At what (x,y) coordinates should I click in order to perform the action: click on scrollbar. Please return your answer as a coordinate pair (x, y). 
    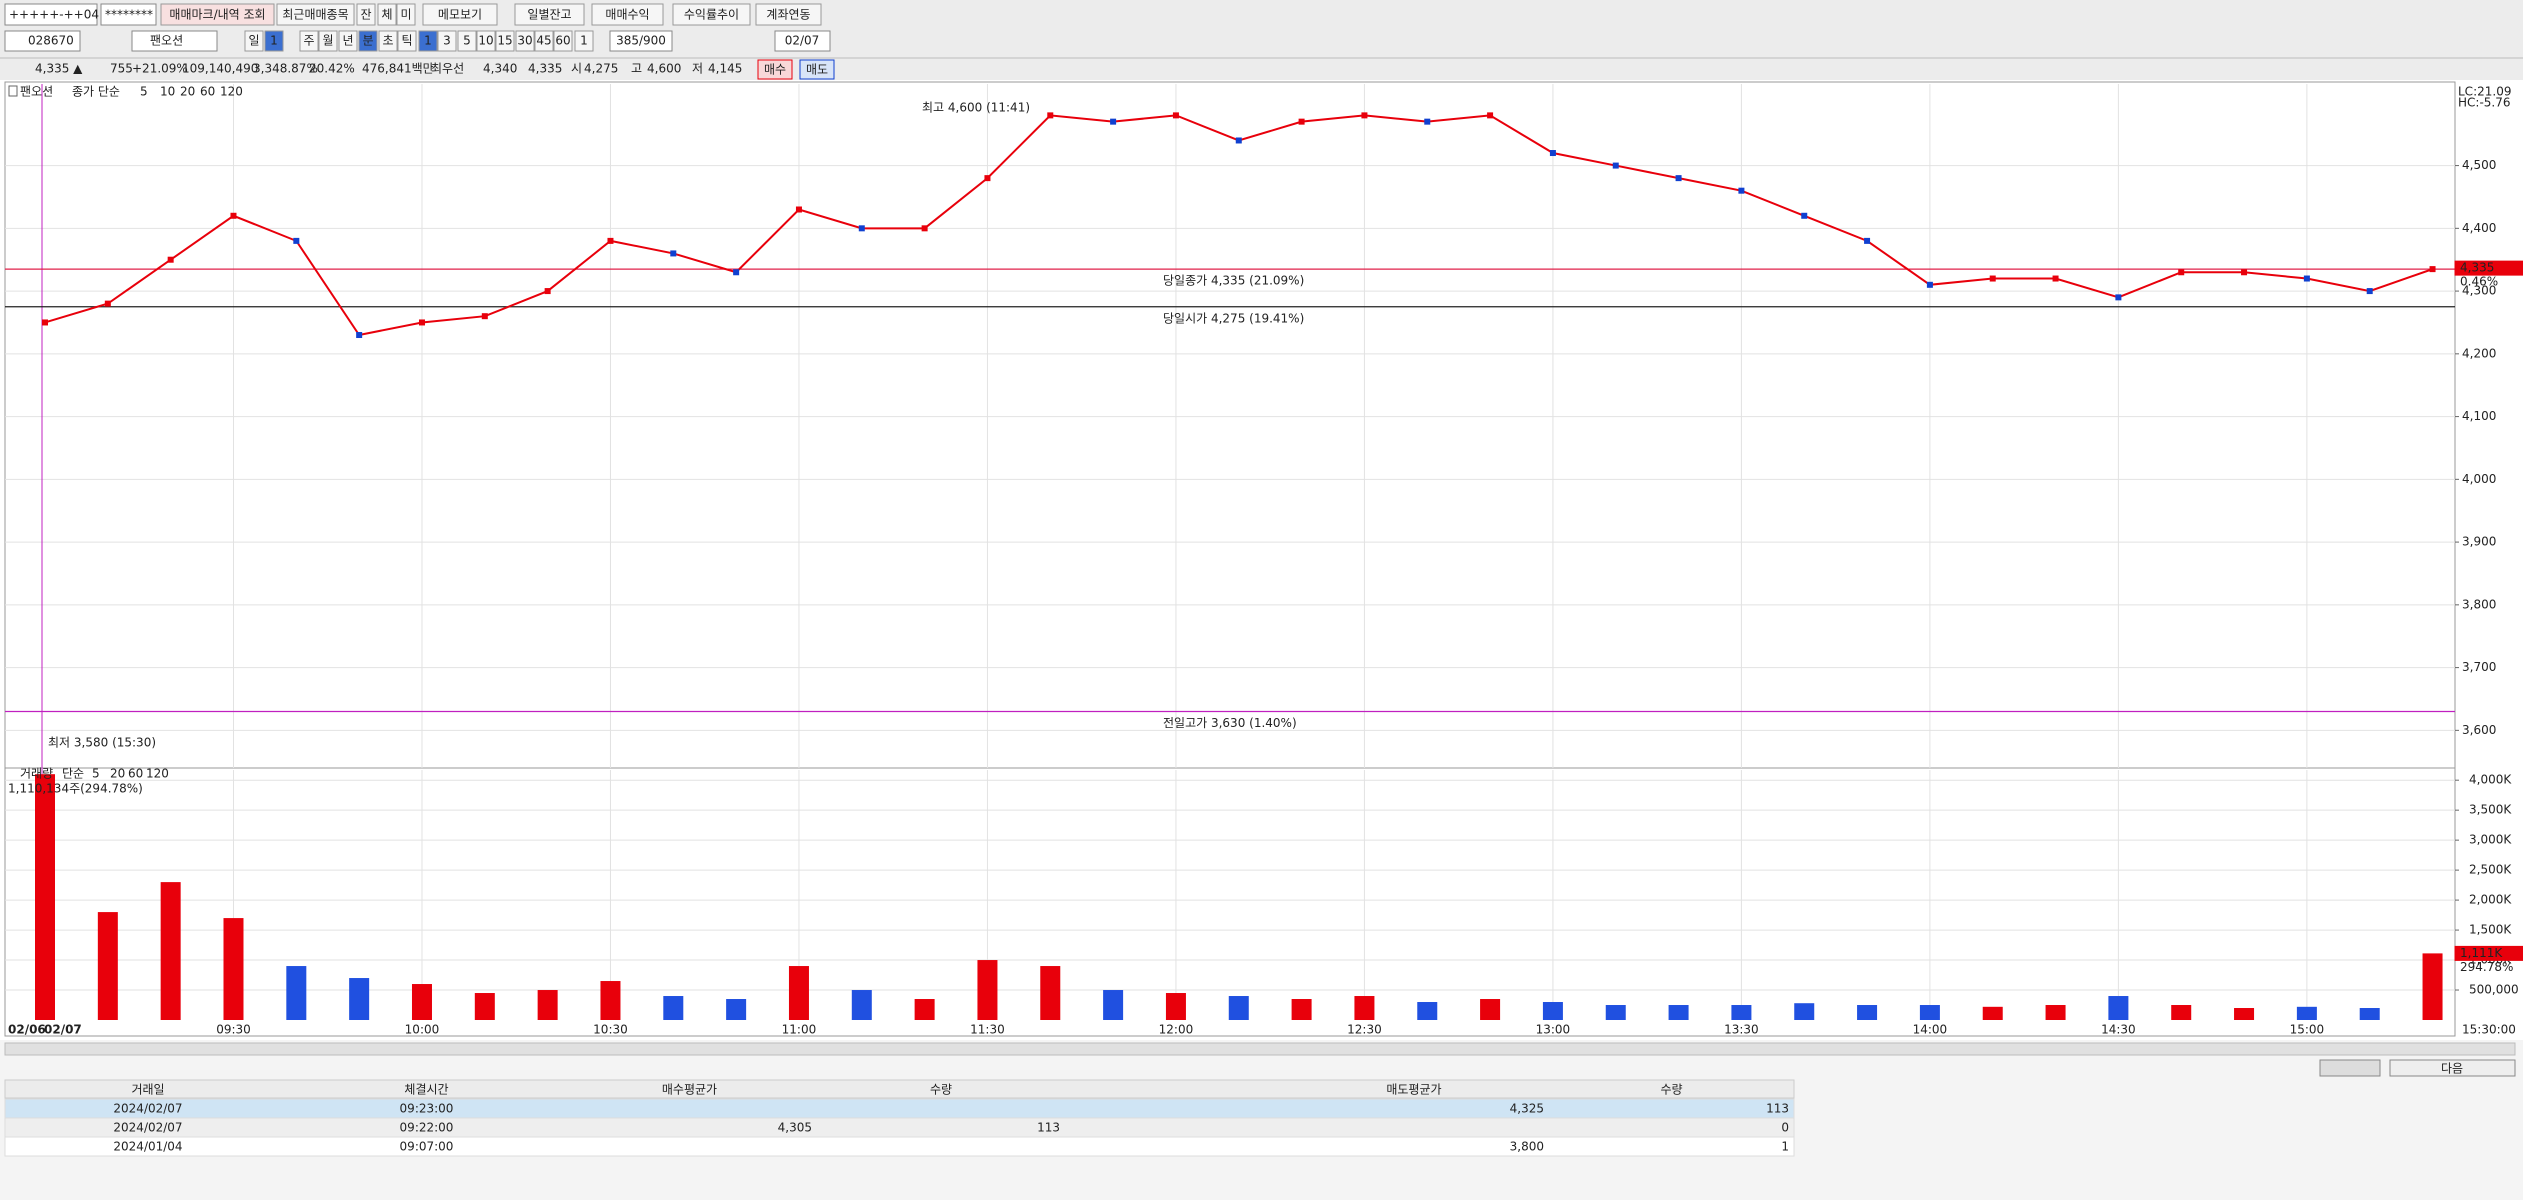
    Looking at the image, I should click on (1260, 1049).